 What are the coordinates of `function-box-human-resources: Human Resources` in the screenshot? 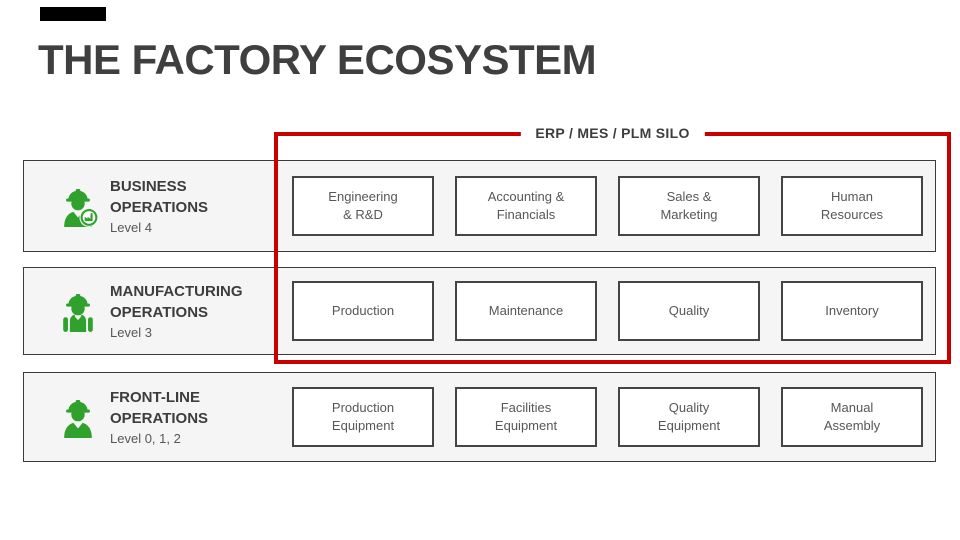 It's located at (852, 206).